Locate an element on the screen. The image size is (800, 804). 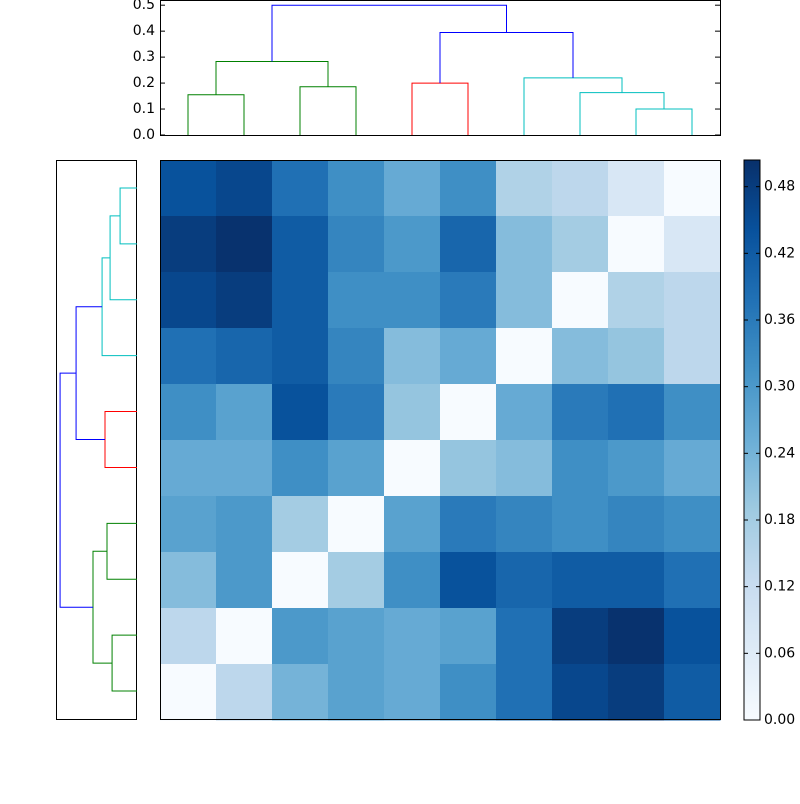
colorbar-tick-label: 0.30 is located at coordinates (779, 387).